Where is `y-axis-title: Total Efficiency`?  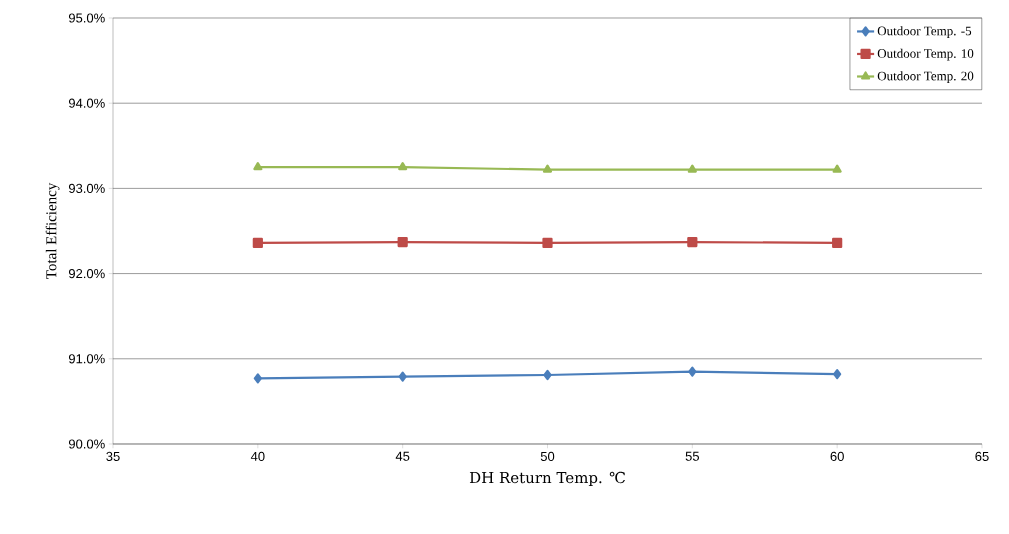 y-axis-title: Total Efficiency is located at coordinates (52, 230).